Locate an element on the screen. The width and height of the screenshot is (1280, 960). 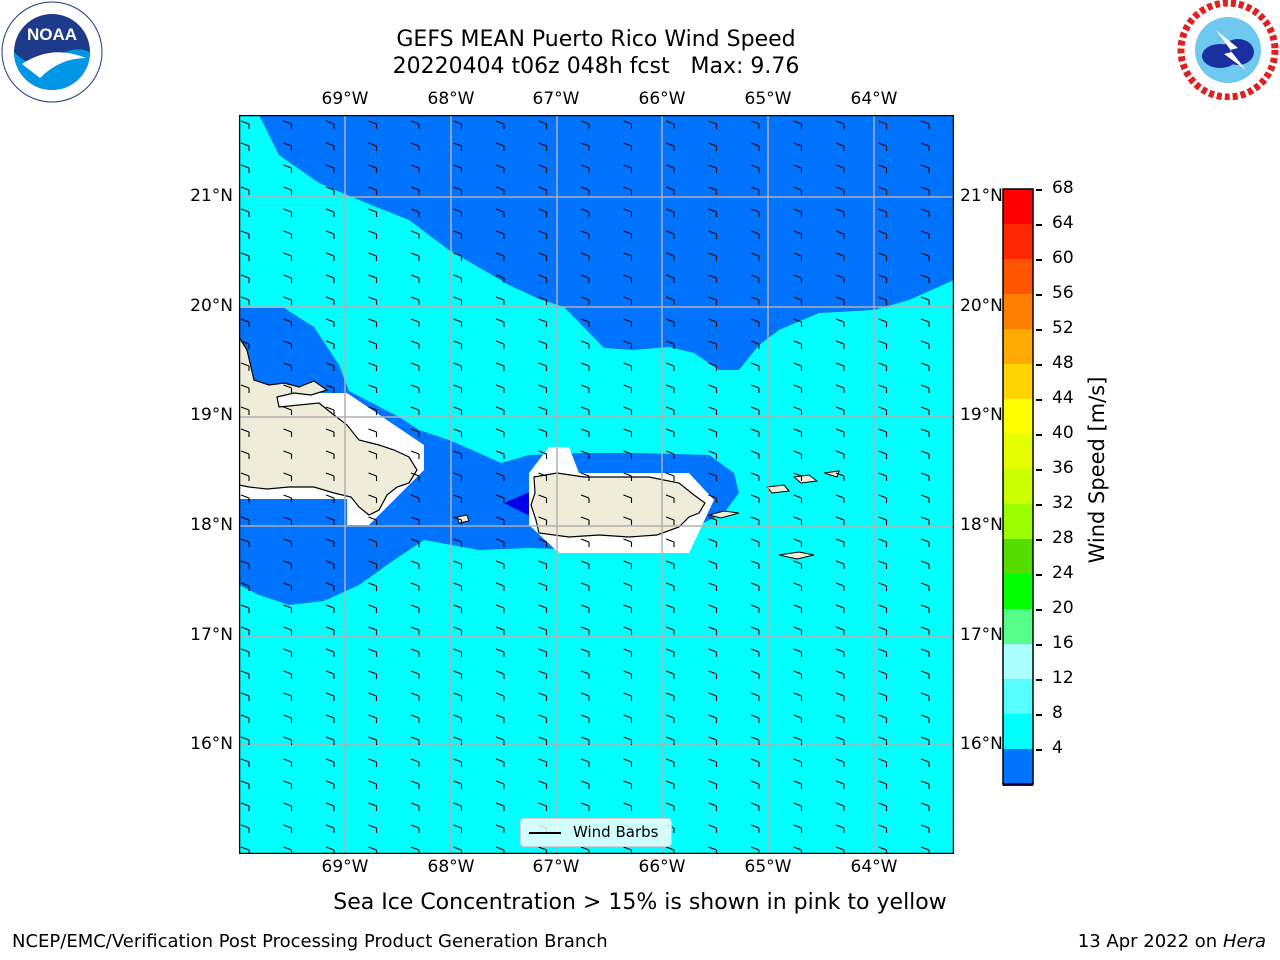
colorbar-tick-label: 12 is located at coordinates (1063, 678).